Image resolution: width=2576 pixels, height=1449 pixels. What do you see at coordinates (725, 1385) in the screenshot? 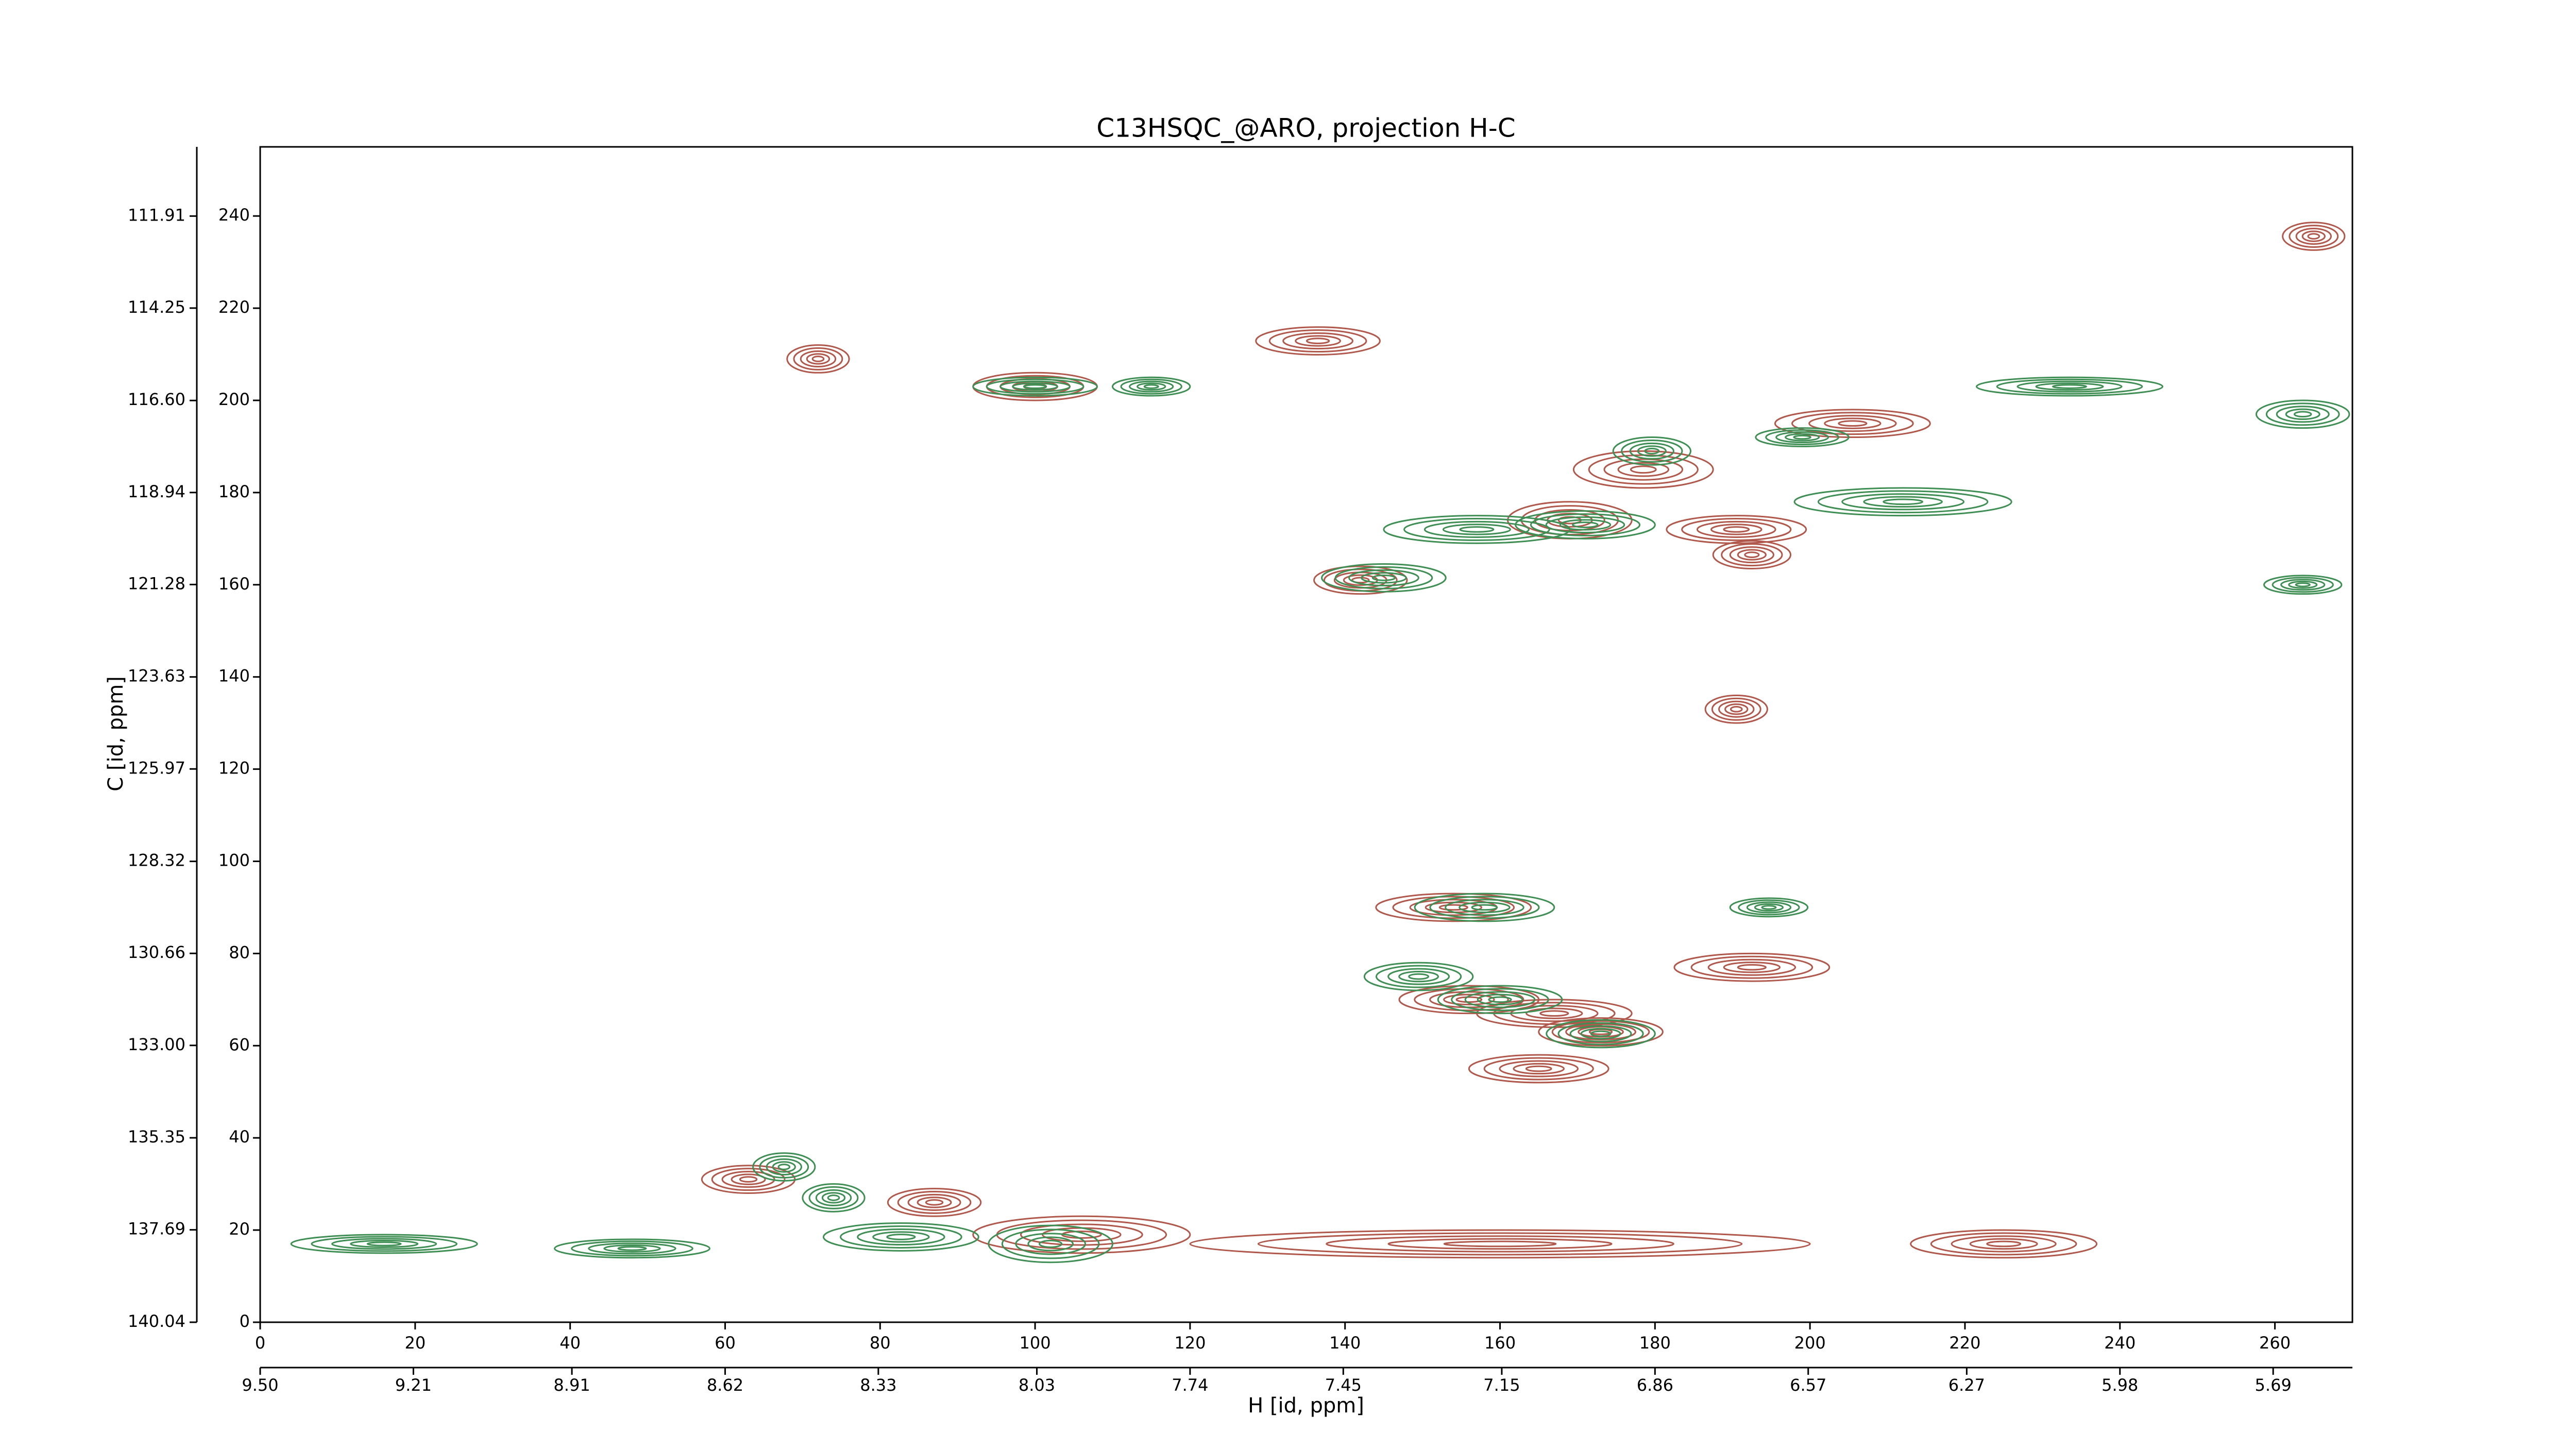
I see `x2-tick-label: 8.62` at bounding box center [725, 1385].